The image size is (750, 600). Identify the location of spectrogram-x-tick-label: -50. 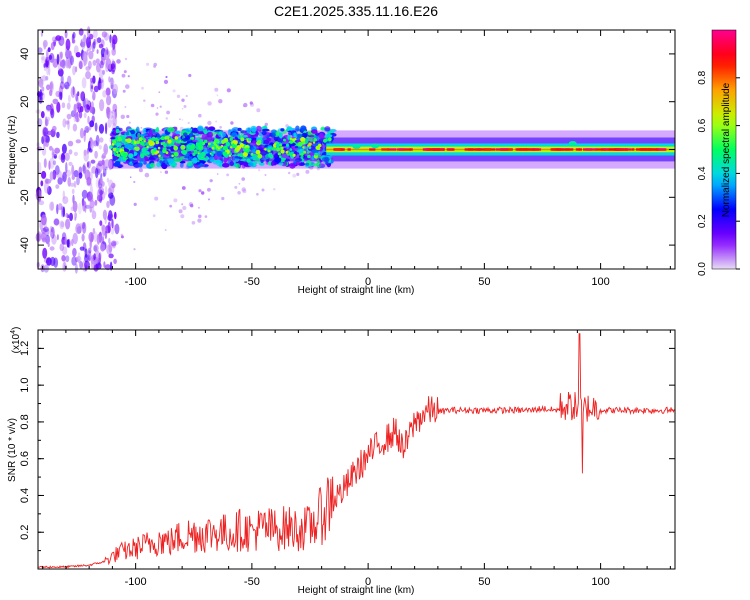
(252, 282).